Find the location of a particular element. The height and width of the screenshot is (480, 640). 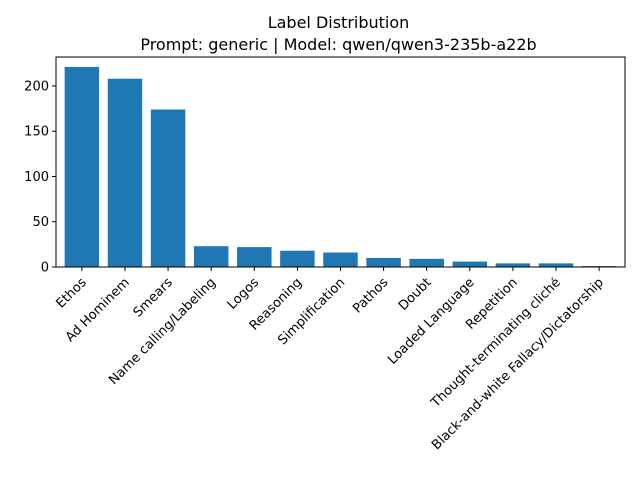

bar-name-calling-labeling is located at coordinates (211, 256).